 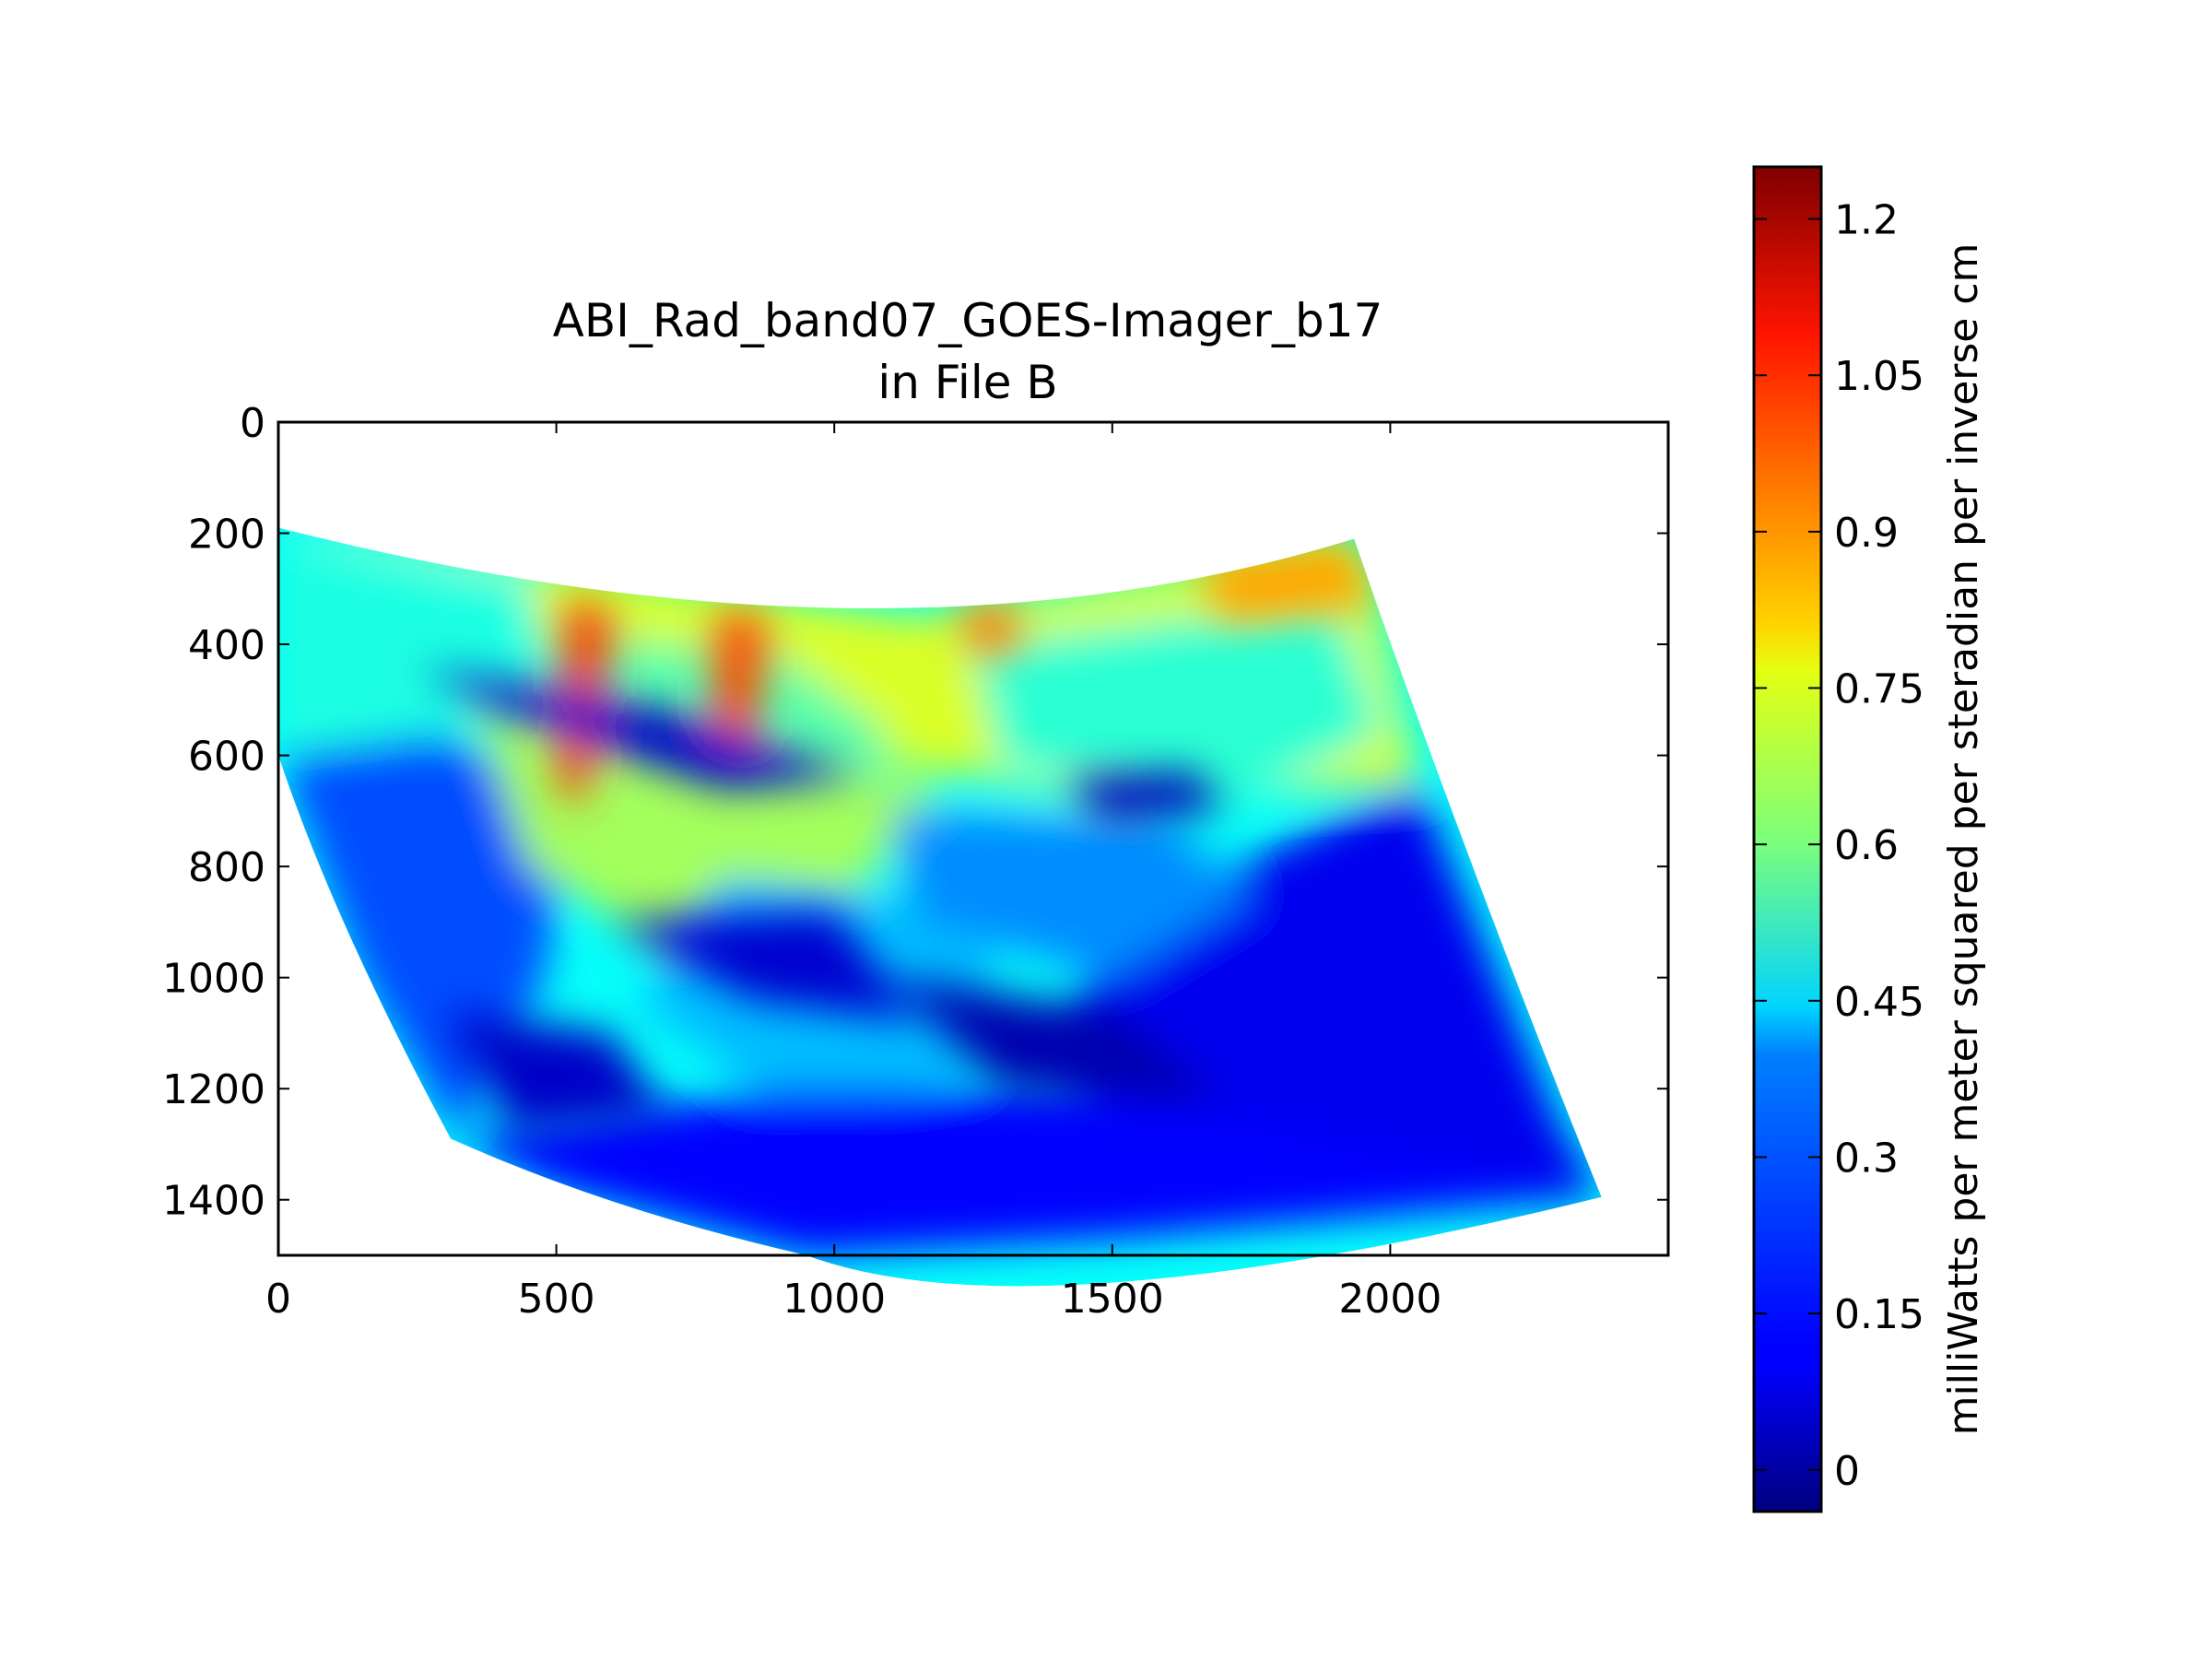 What do you see at coordinates (1847, 1471) in the screenshot?
I see `colorbar-tick-label: 0` at bounding box center [1847, 1471].